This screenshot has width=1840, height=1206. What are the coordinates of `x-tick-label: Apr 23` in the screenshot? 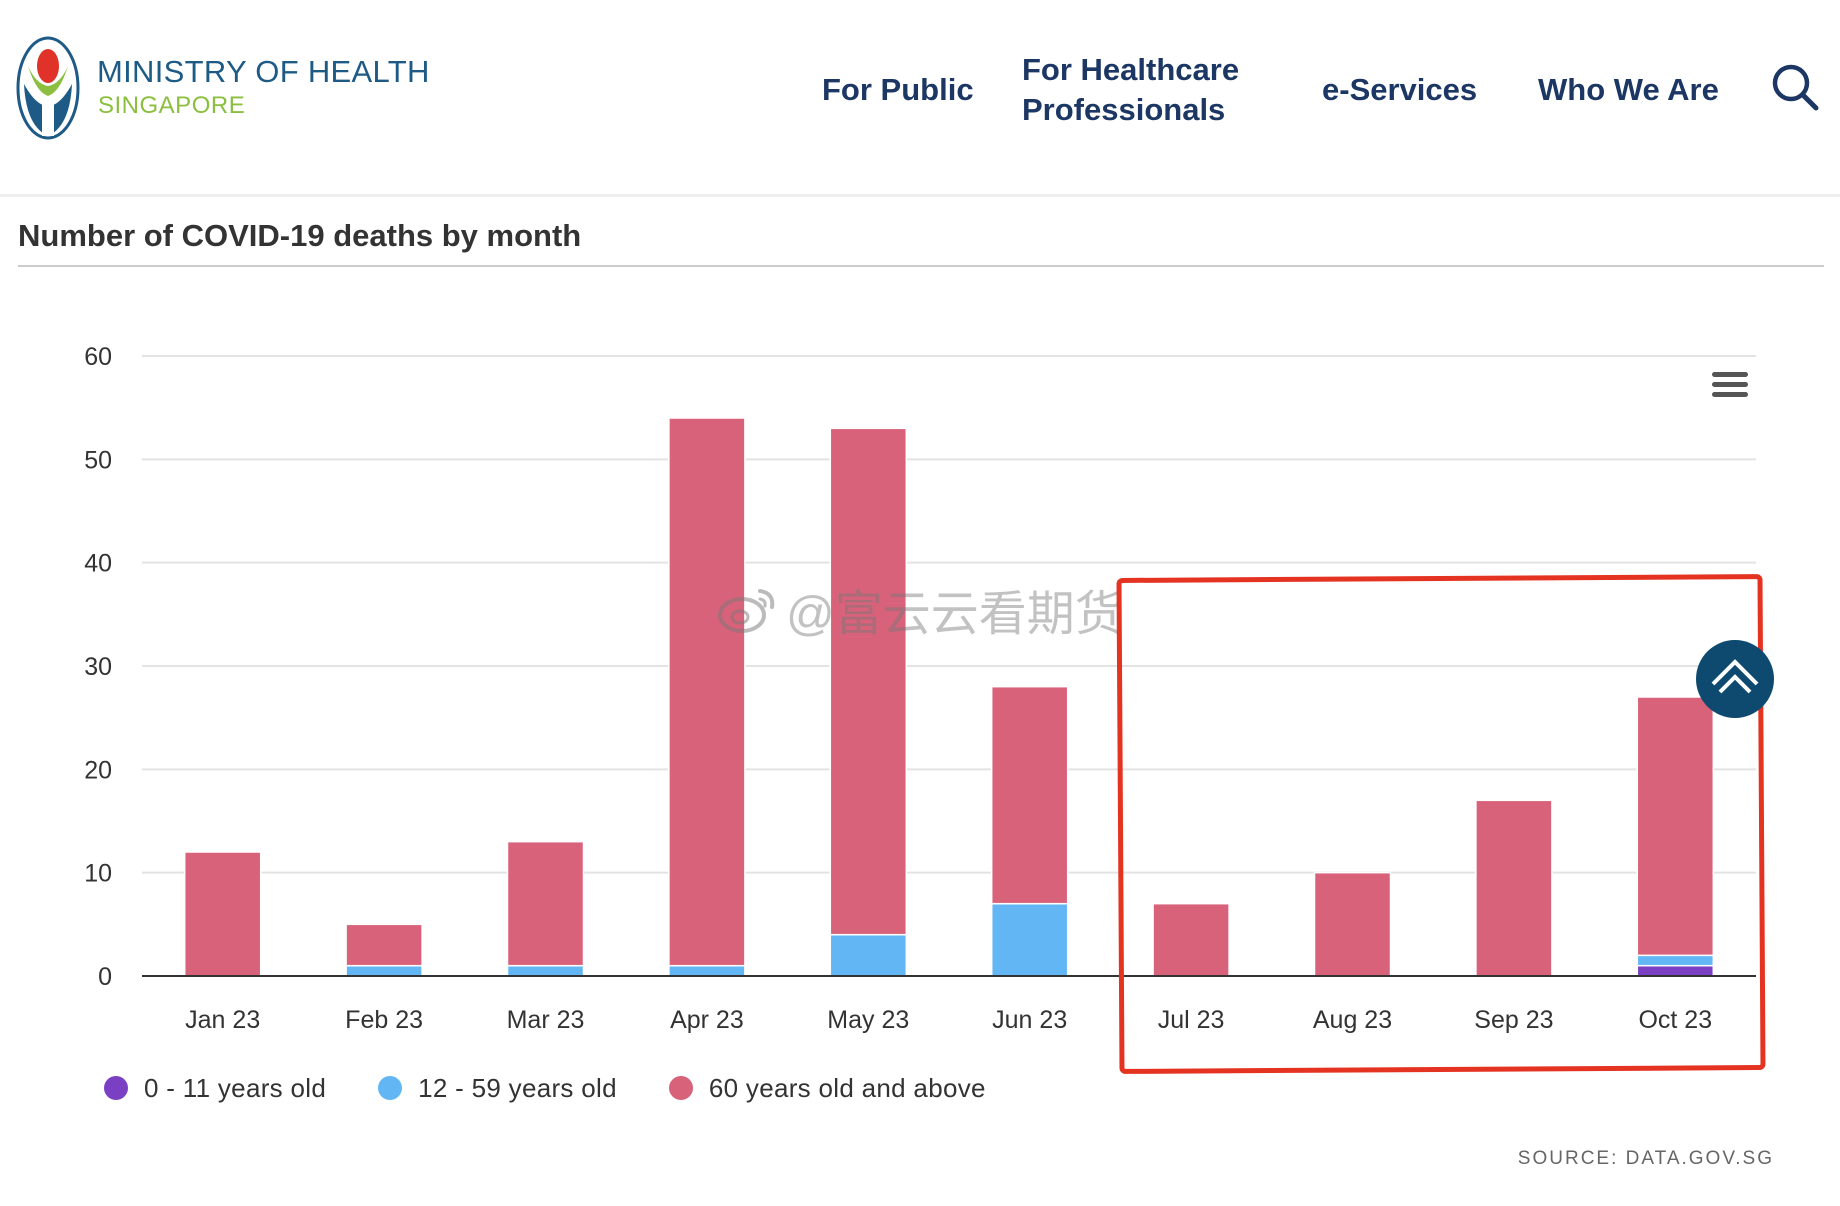 It's located at (707, 1020).